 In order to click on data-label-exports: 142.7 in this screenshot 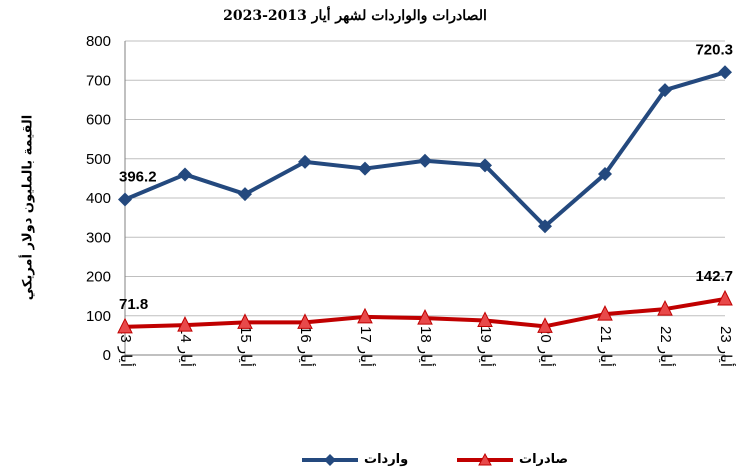, I will do `click(714, 276)`.